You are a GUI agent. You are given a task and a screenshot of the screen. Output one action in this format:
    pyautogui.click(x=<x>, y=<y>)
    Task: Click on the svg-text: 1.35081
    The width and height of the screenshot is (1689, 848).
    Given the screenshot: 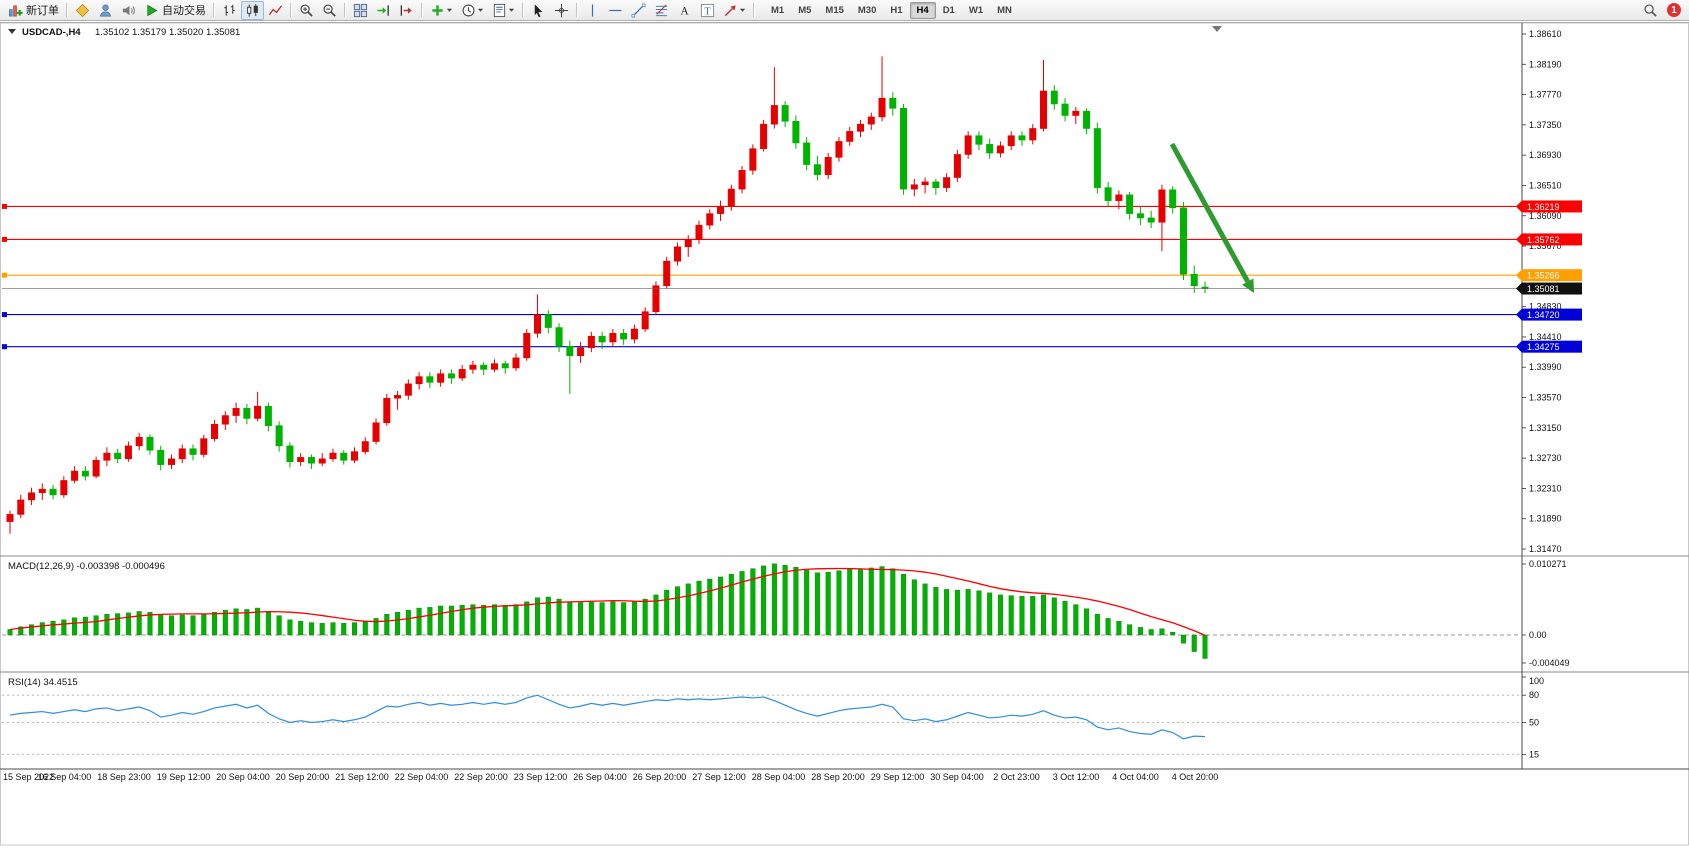 What is the action you would take?
    pyautogui.click(x=1543, y=289)
    